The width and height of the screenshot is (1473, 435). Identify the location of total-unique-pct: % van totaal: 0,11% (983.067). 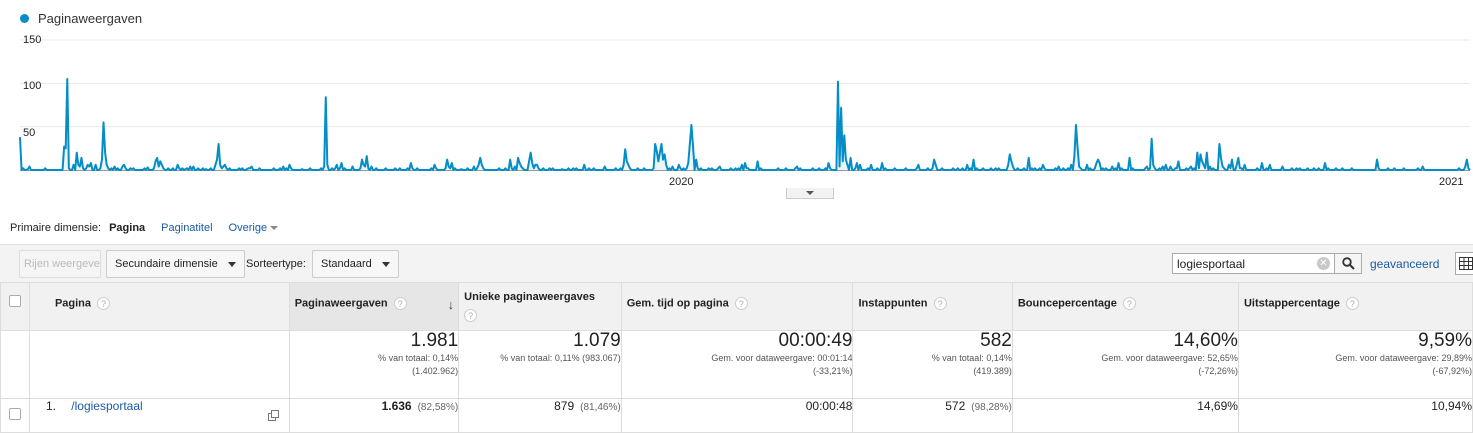
(560, 358).